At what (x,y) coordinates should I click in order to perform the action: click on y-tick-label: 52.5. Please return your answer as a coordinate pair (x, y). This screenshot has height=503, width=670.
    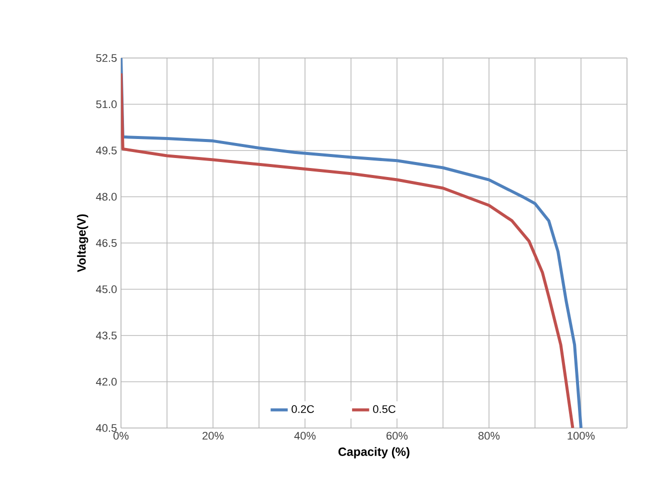
    Looking at the image, I should click on (106, 58).